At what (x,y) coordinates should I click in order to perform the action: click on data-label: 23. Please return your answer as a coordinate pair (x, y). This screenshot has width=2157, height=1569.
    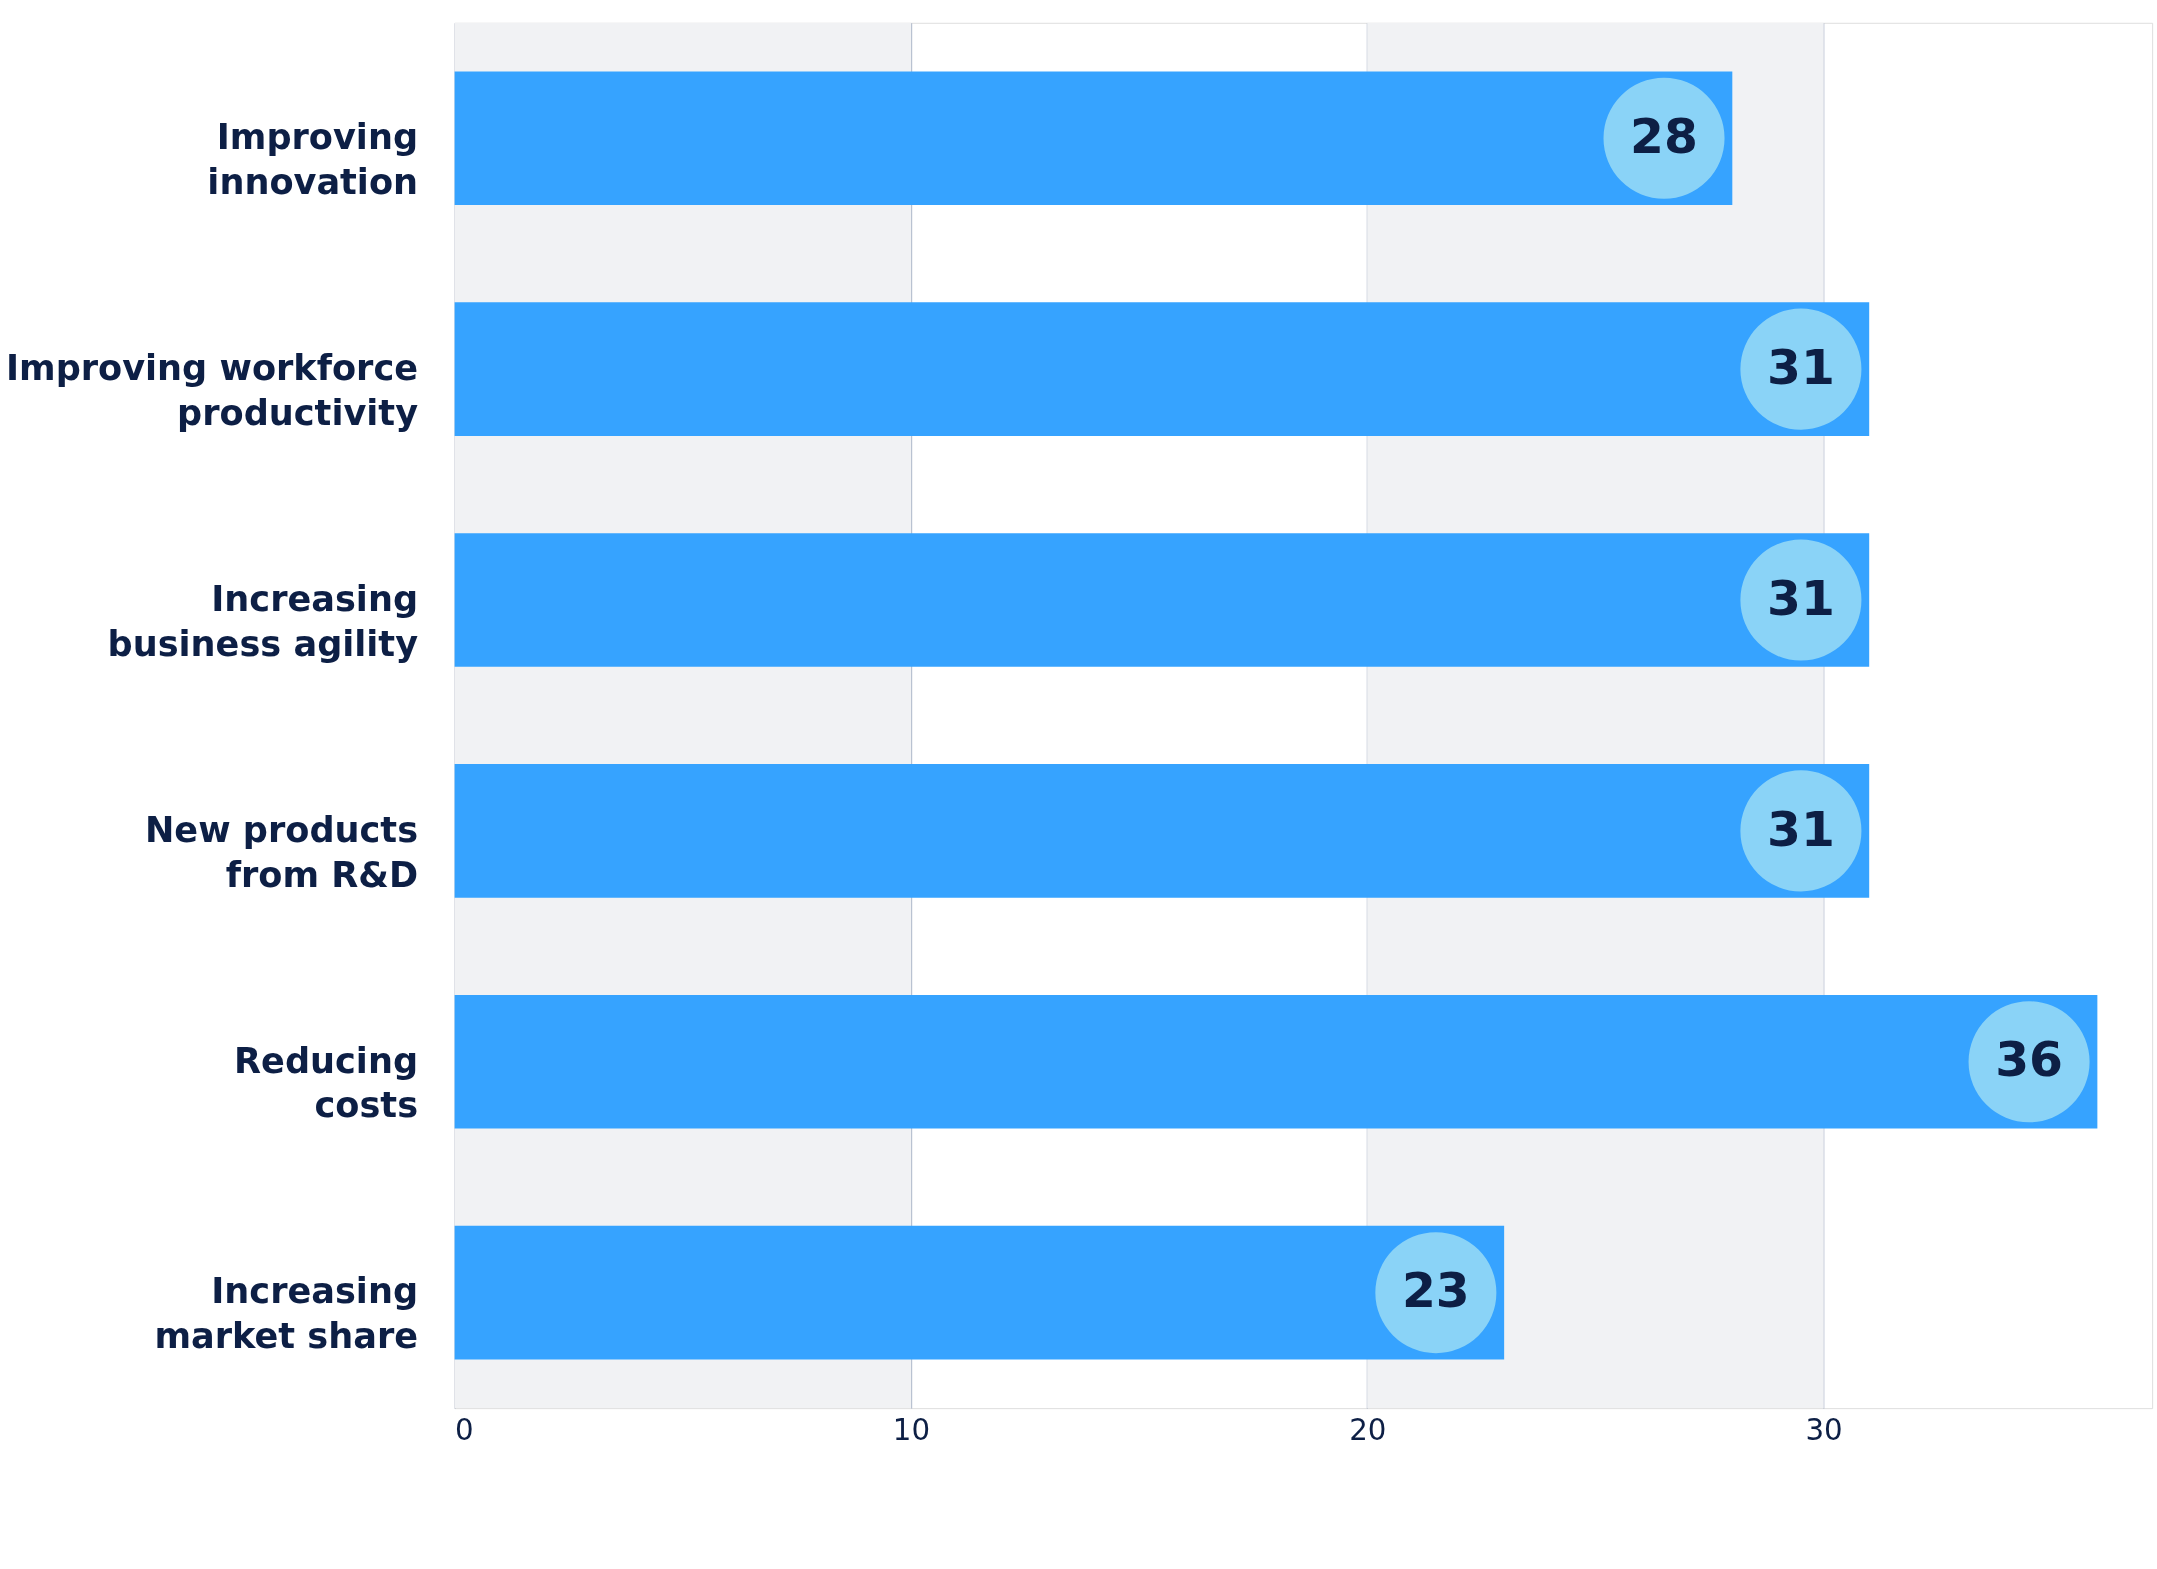
    Looking at the image, I should click on (1435, 1291).